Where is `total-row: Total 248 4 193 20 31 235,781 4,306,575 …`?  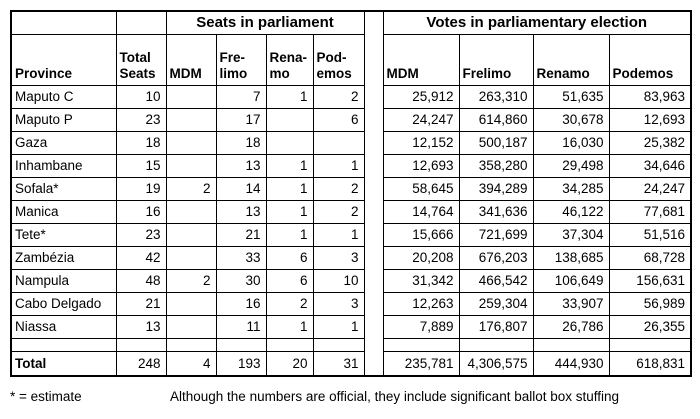
total-row: Total 248 4 193 20 31 235,781 4,306,575 … is located at coordinates (351, 363).